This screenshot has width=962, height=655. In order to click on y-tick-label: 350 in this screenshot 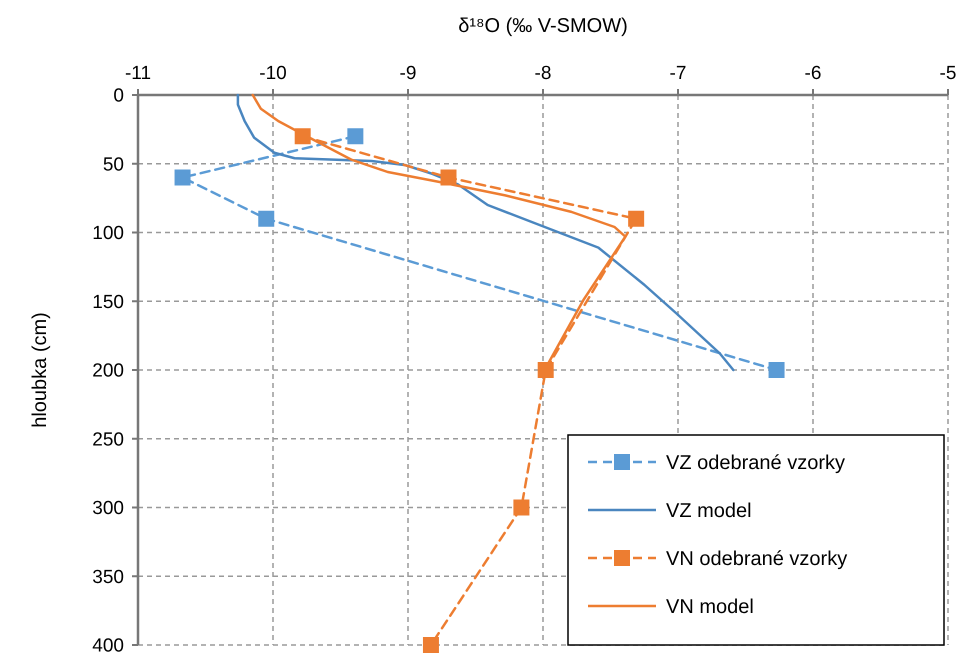, I will do `click(108, 577)`.